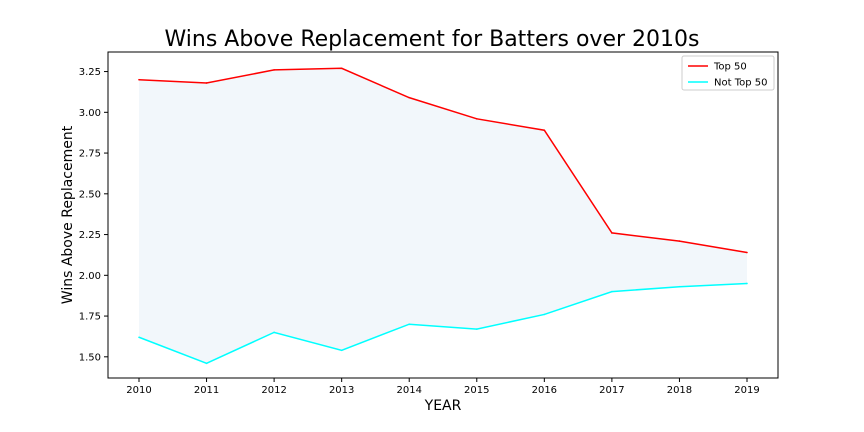 This screenshot has width=864, height=432. Describe the element at coordinates (273, 390) in the screenshot. I see `x-tick-label: 2012` at that location.